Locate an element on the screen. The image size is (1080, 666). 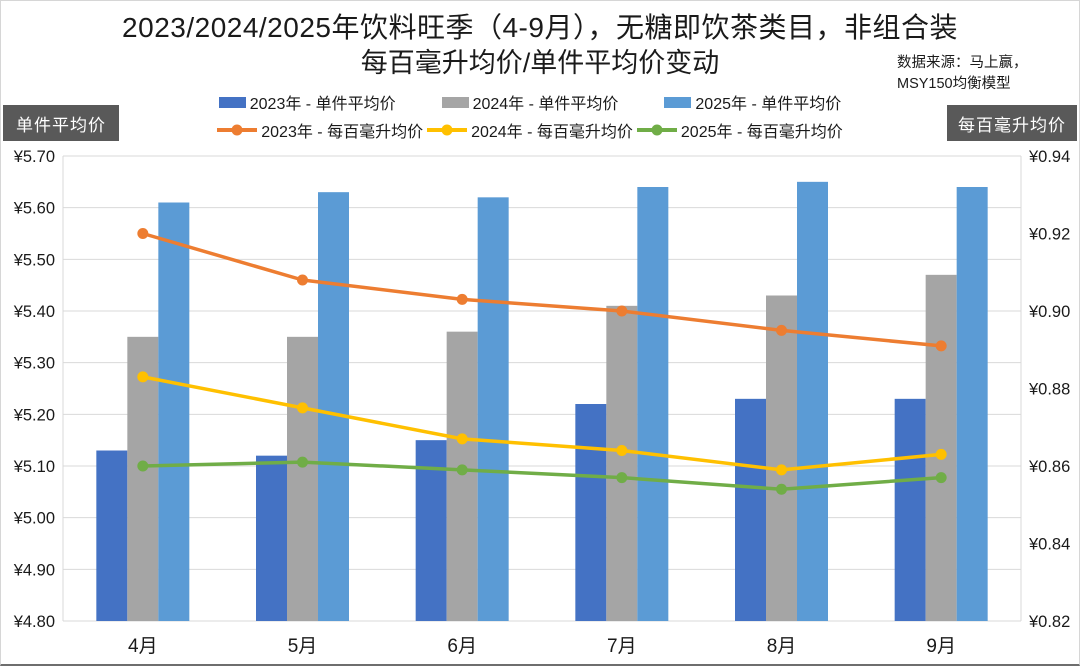
legend-item: 2024年 - 单件平均价 is located at coordinates (530, 102).